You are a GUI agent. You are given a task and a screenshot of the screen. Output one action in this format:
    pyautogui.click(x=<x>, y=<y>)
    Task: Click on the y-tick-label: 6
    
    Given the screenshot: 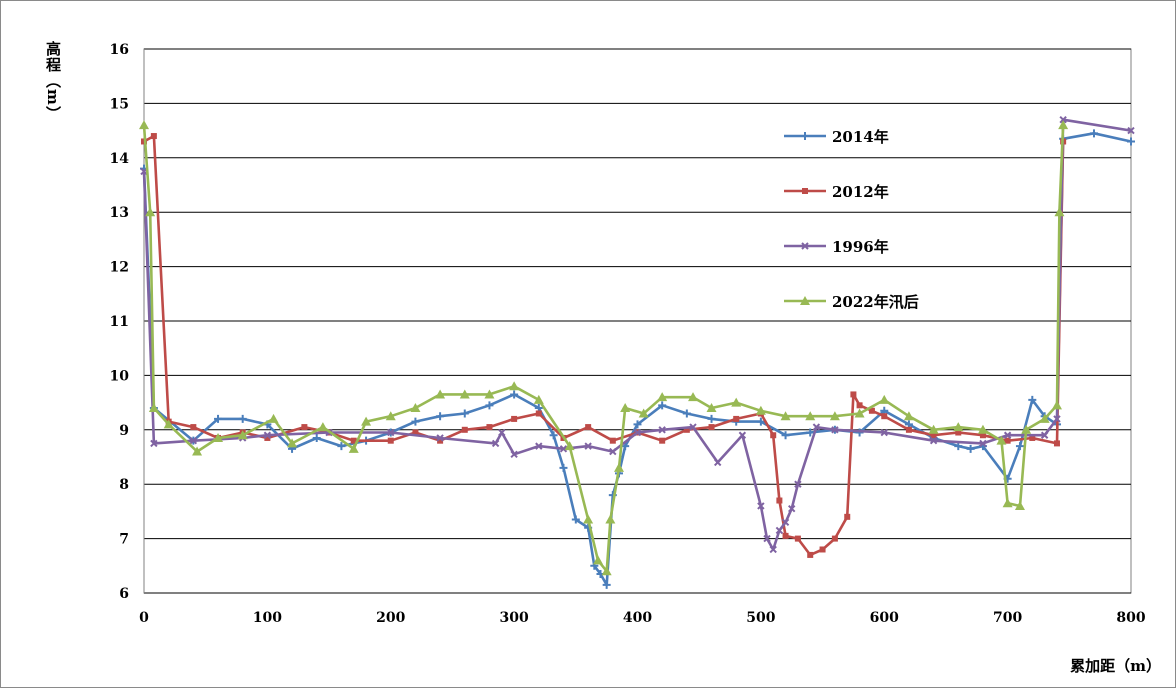 What is the action you would take?
    pyautogui.click(x=124, y=594)
    